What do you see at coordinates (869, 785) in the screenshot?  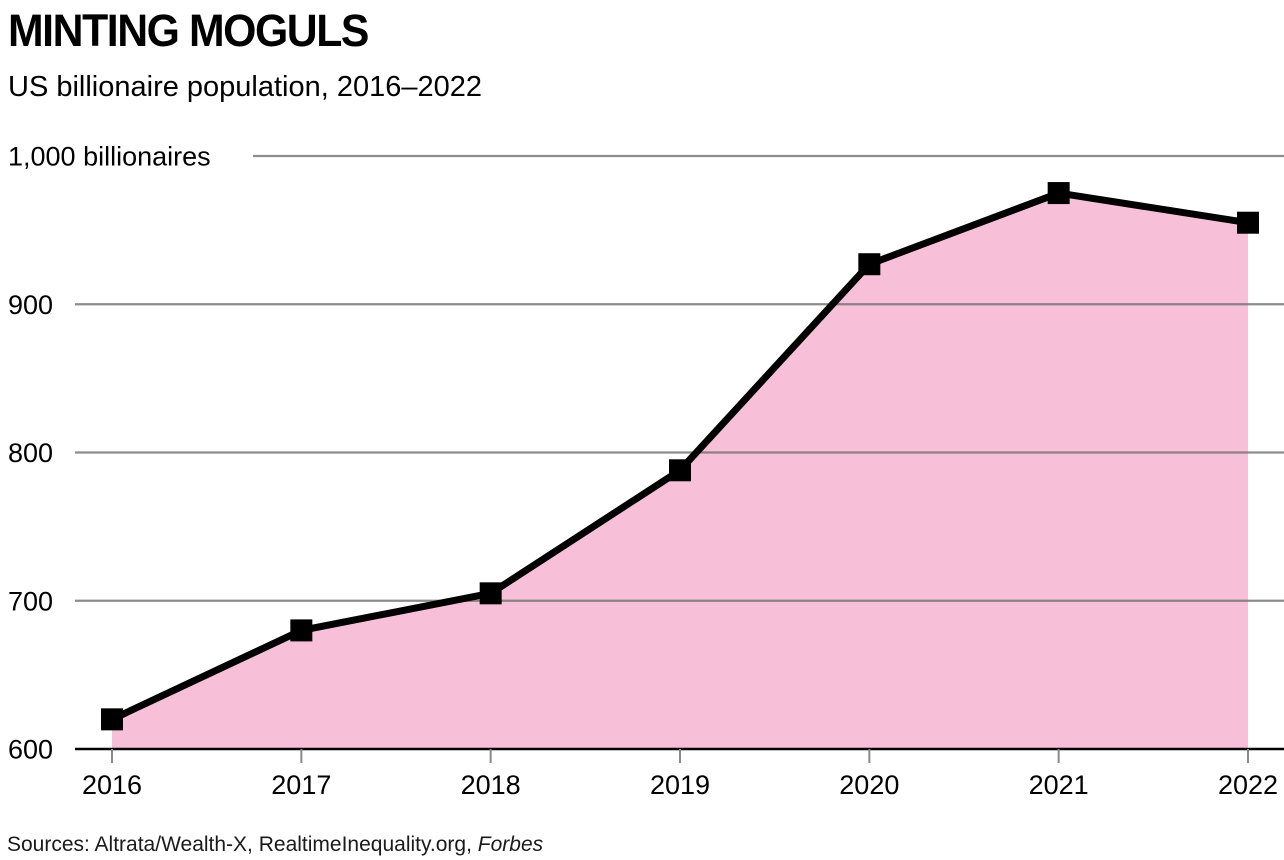 I see `x-axis-label: 2020` at bounding box center [869, 785].